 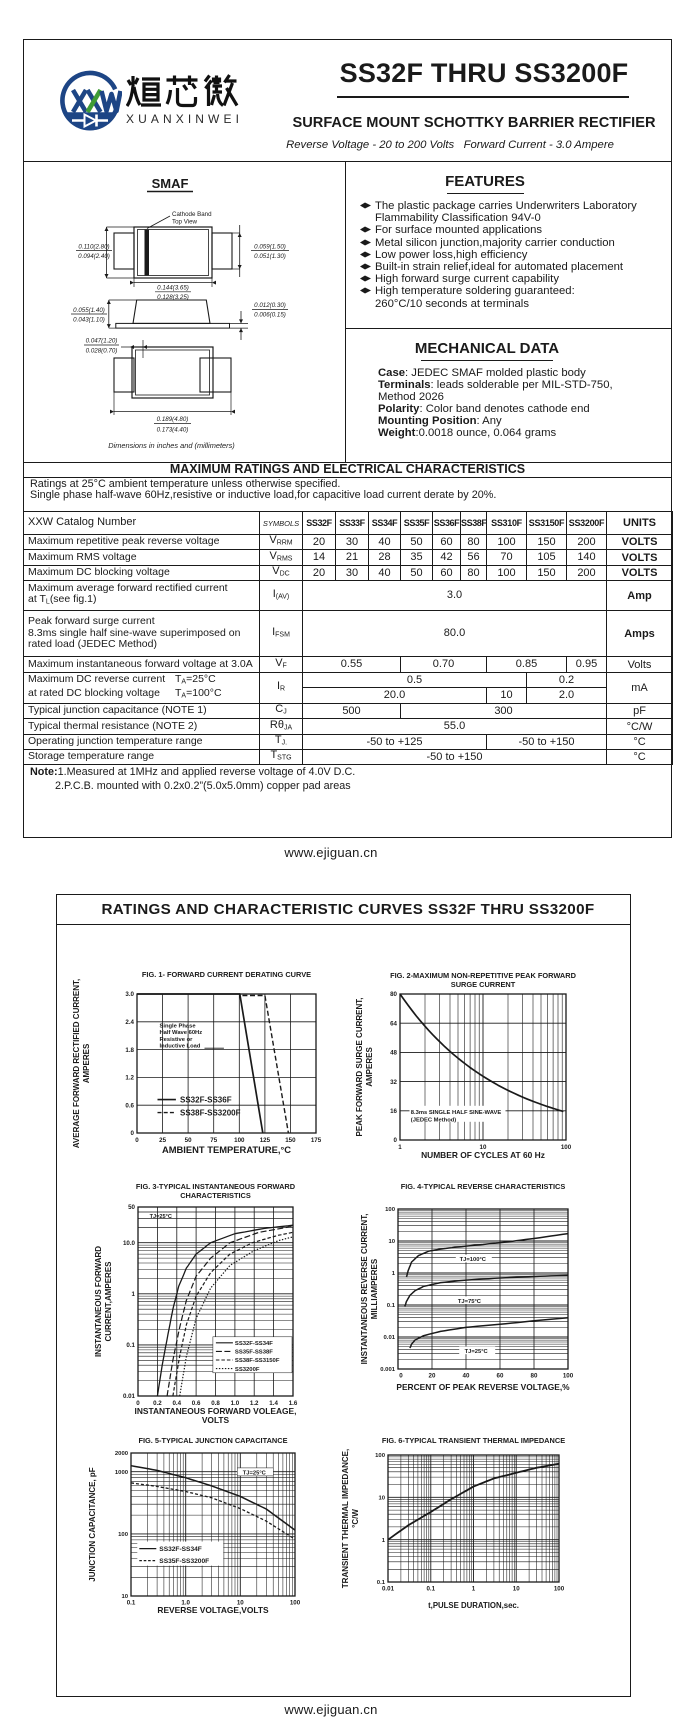 I want to click on svg-text: 0.006(0.15), so click(x=270, y=315).